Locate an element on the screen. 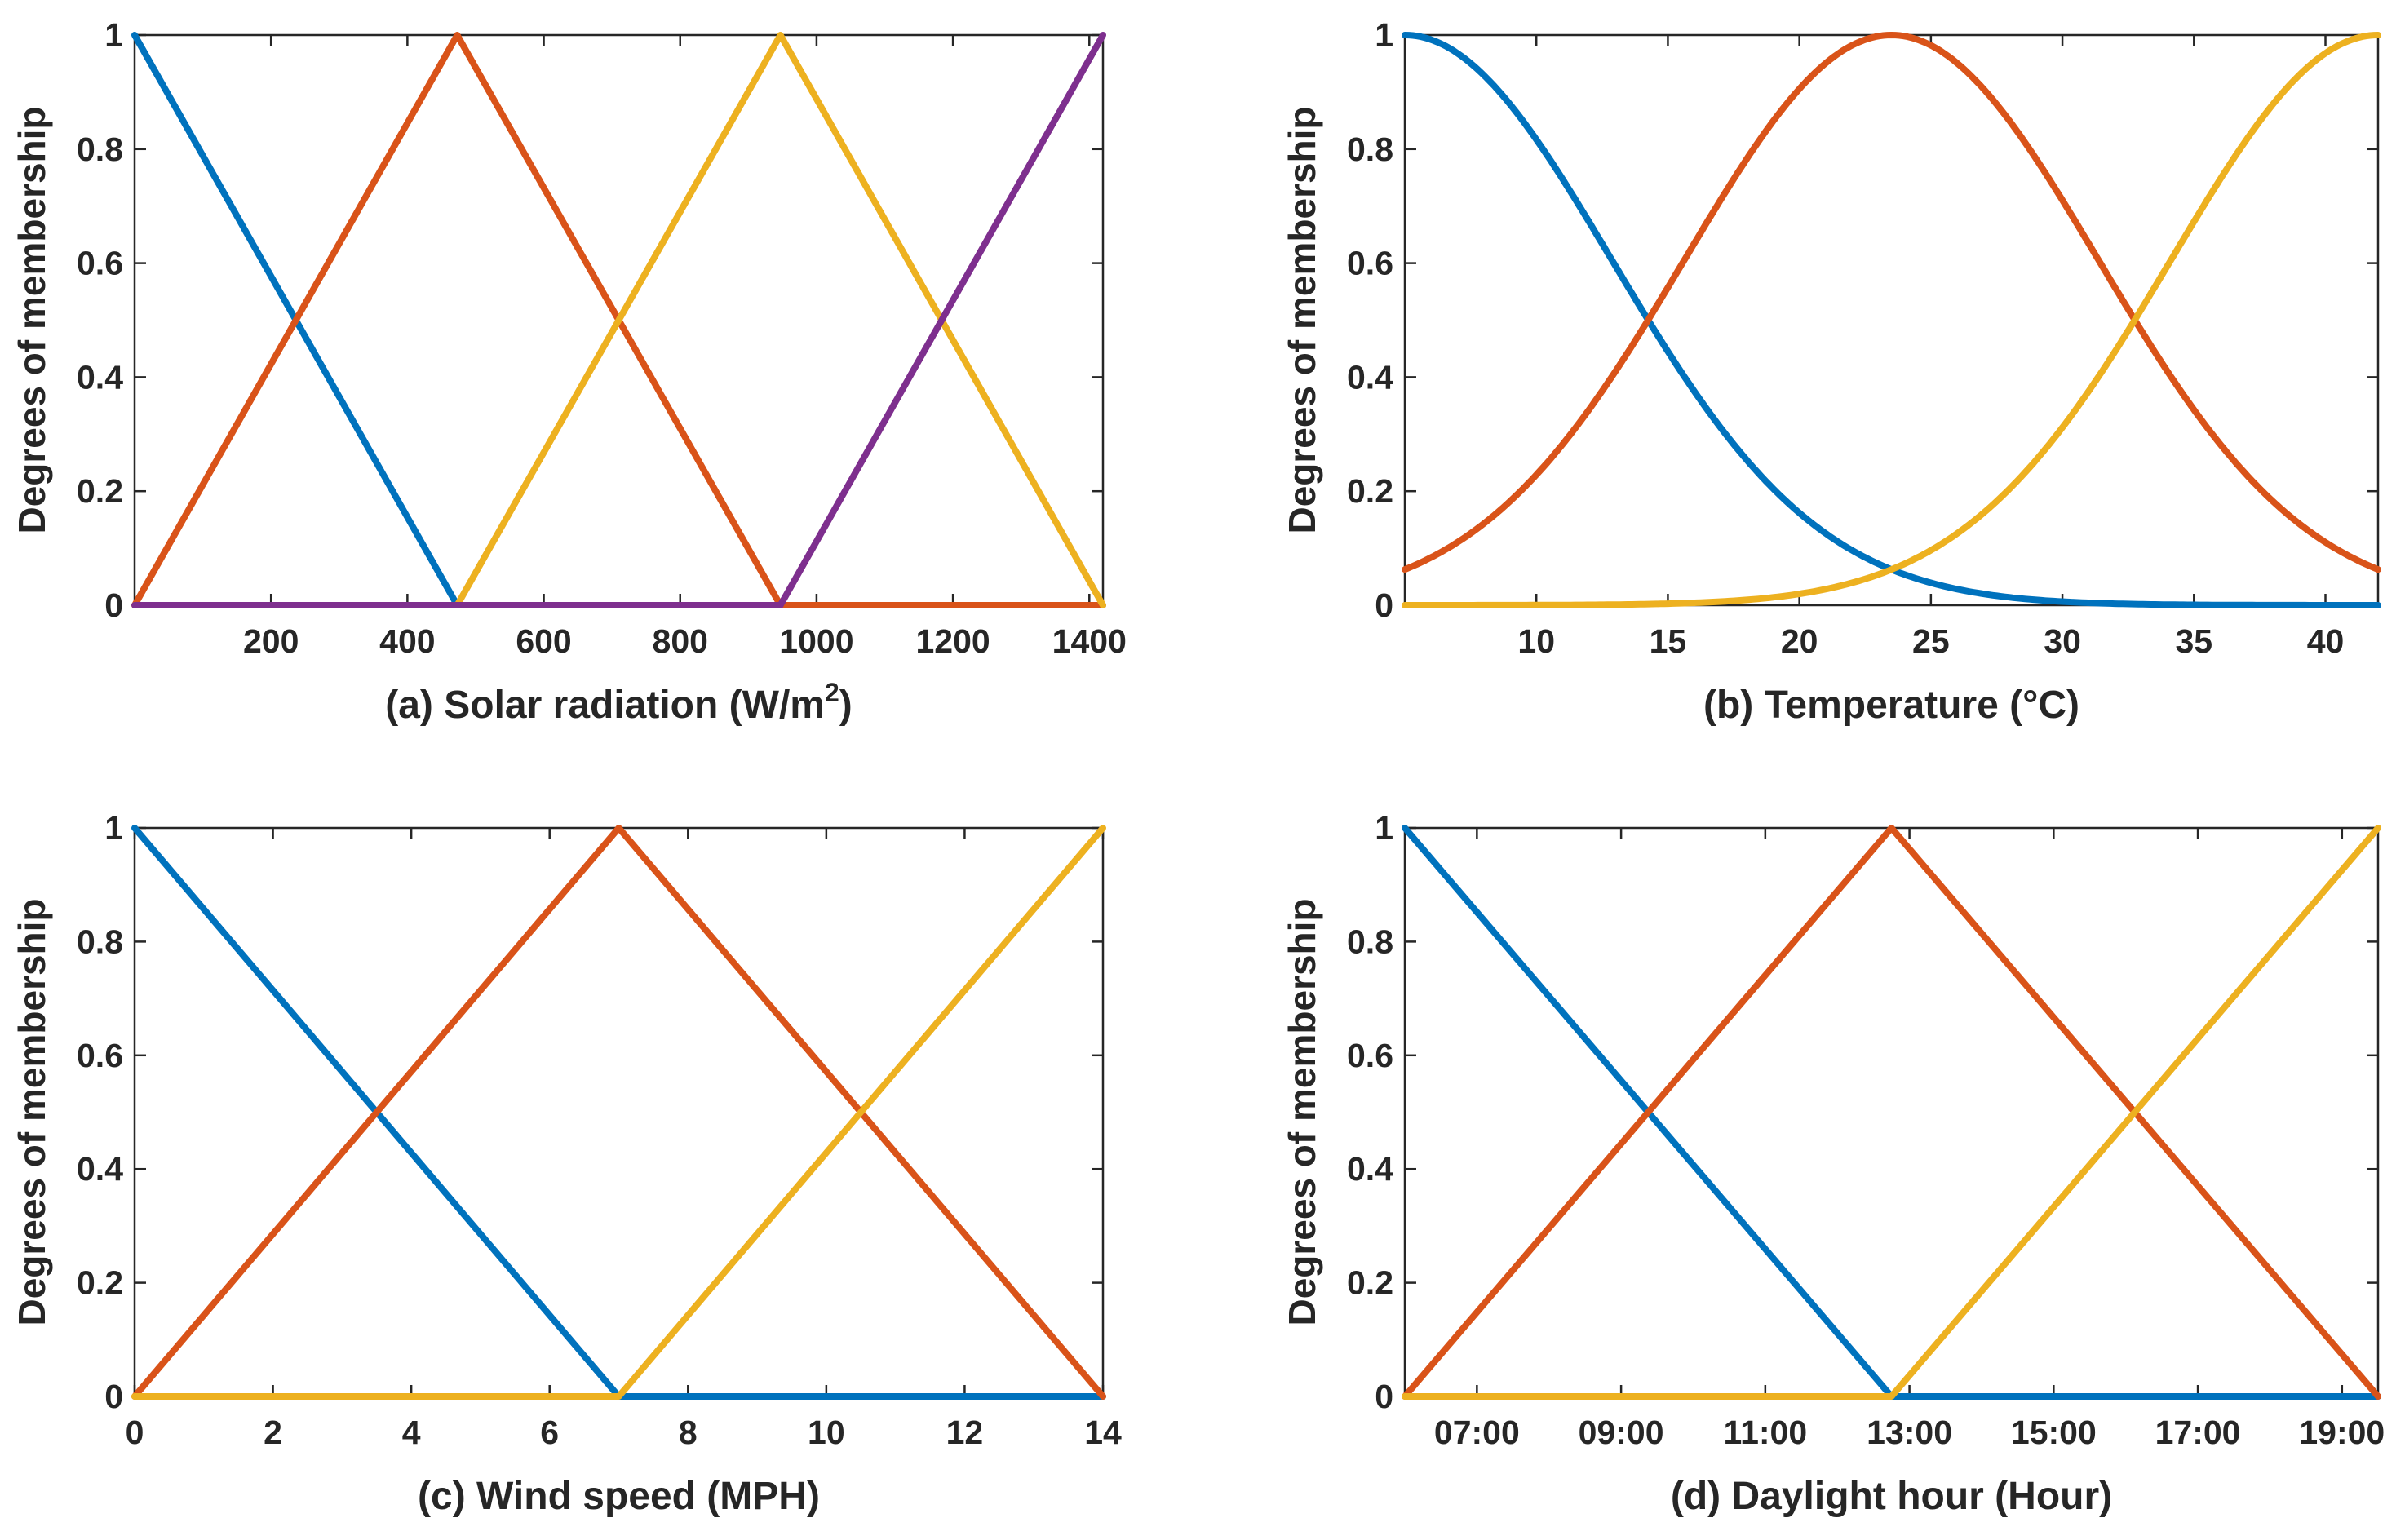 The image size is (2405, 1540). x-axis-label: (c) Wind speed (MPH) is located at coordinates (619, 1496).